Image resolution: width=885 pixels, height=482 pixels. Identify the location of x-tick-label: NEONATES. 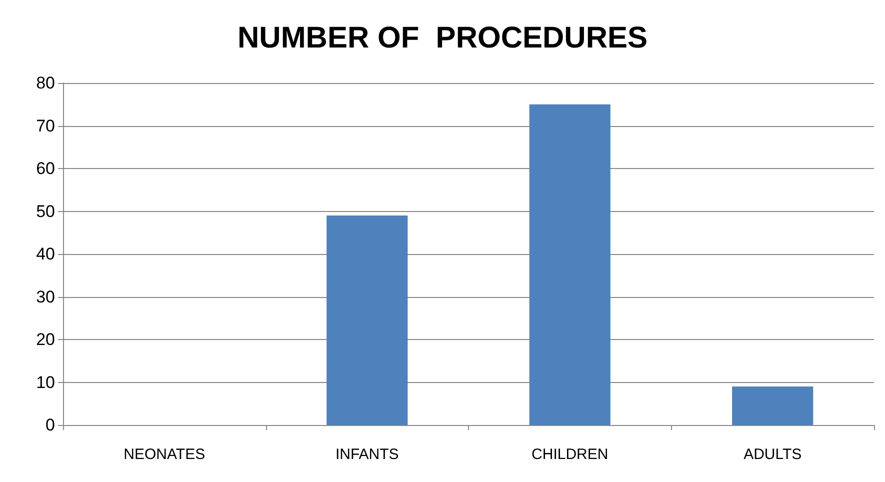
(165, 454).